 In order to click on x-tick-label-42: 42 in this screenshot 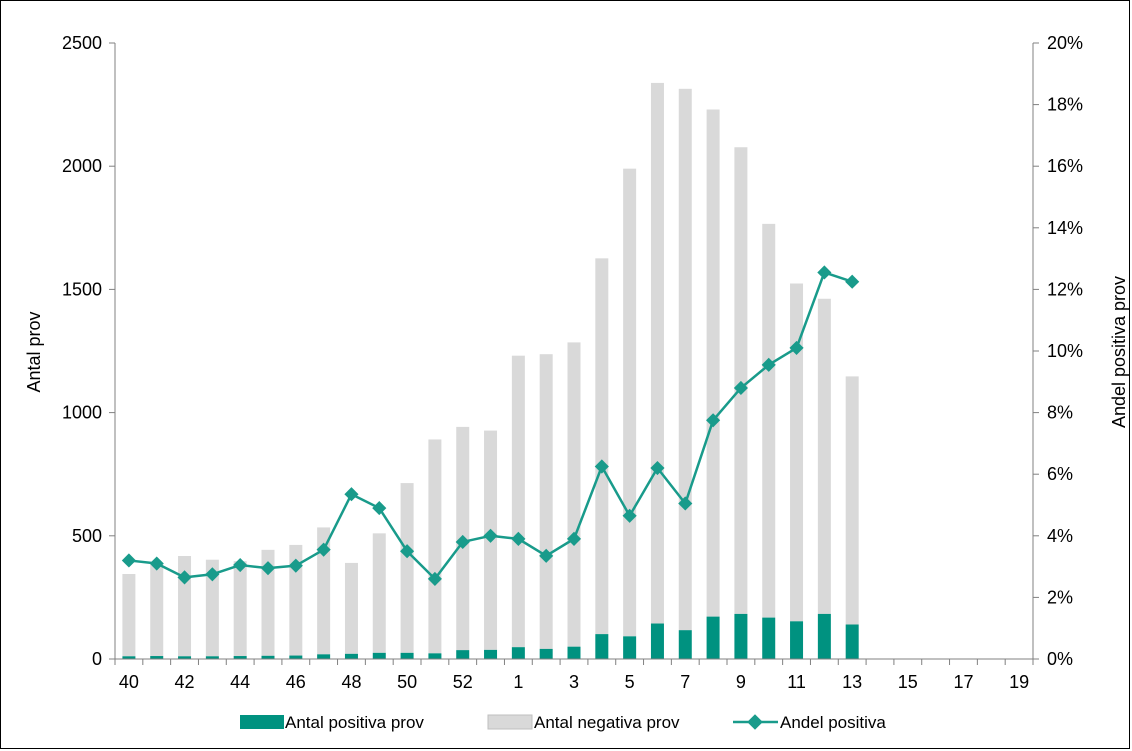, I will do `click(185, 682)`.